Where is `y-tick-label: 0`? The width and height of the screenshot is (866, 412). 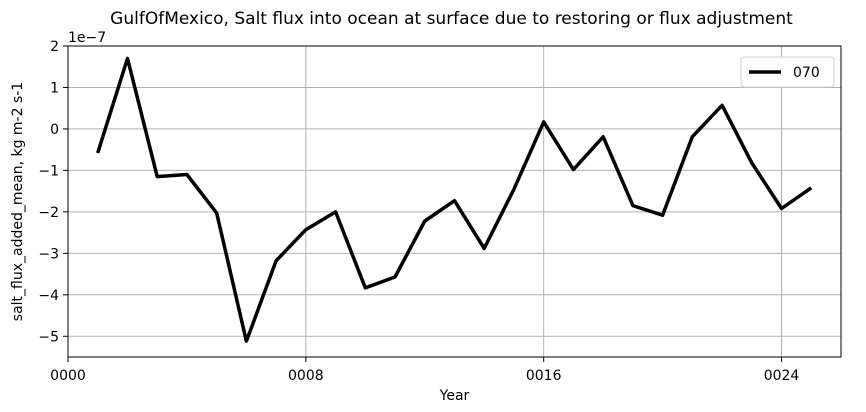
y-tick-label: 0 is located at coordinates (54, 130).